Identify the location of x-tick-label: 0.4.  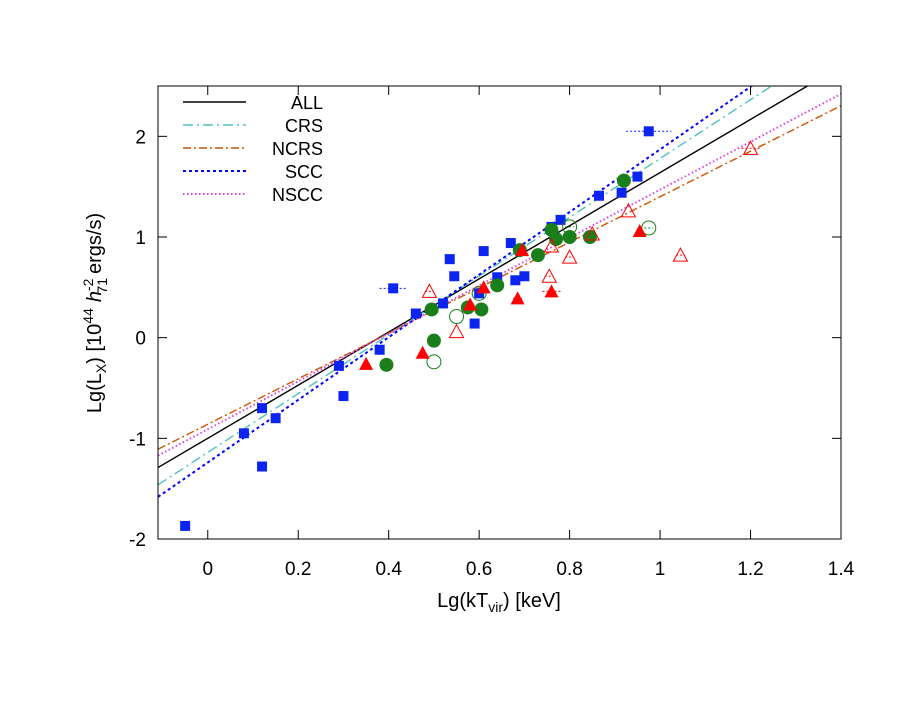
(388, 569).